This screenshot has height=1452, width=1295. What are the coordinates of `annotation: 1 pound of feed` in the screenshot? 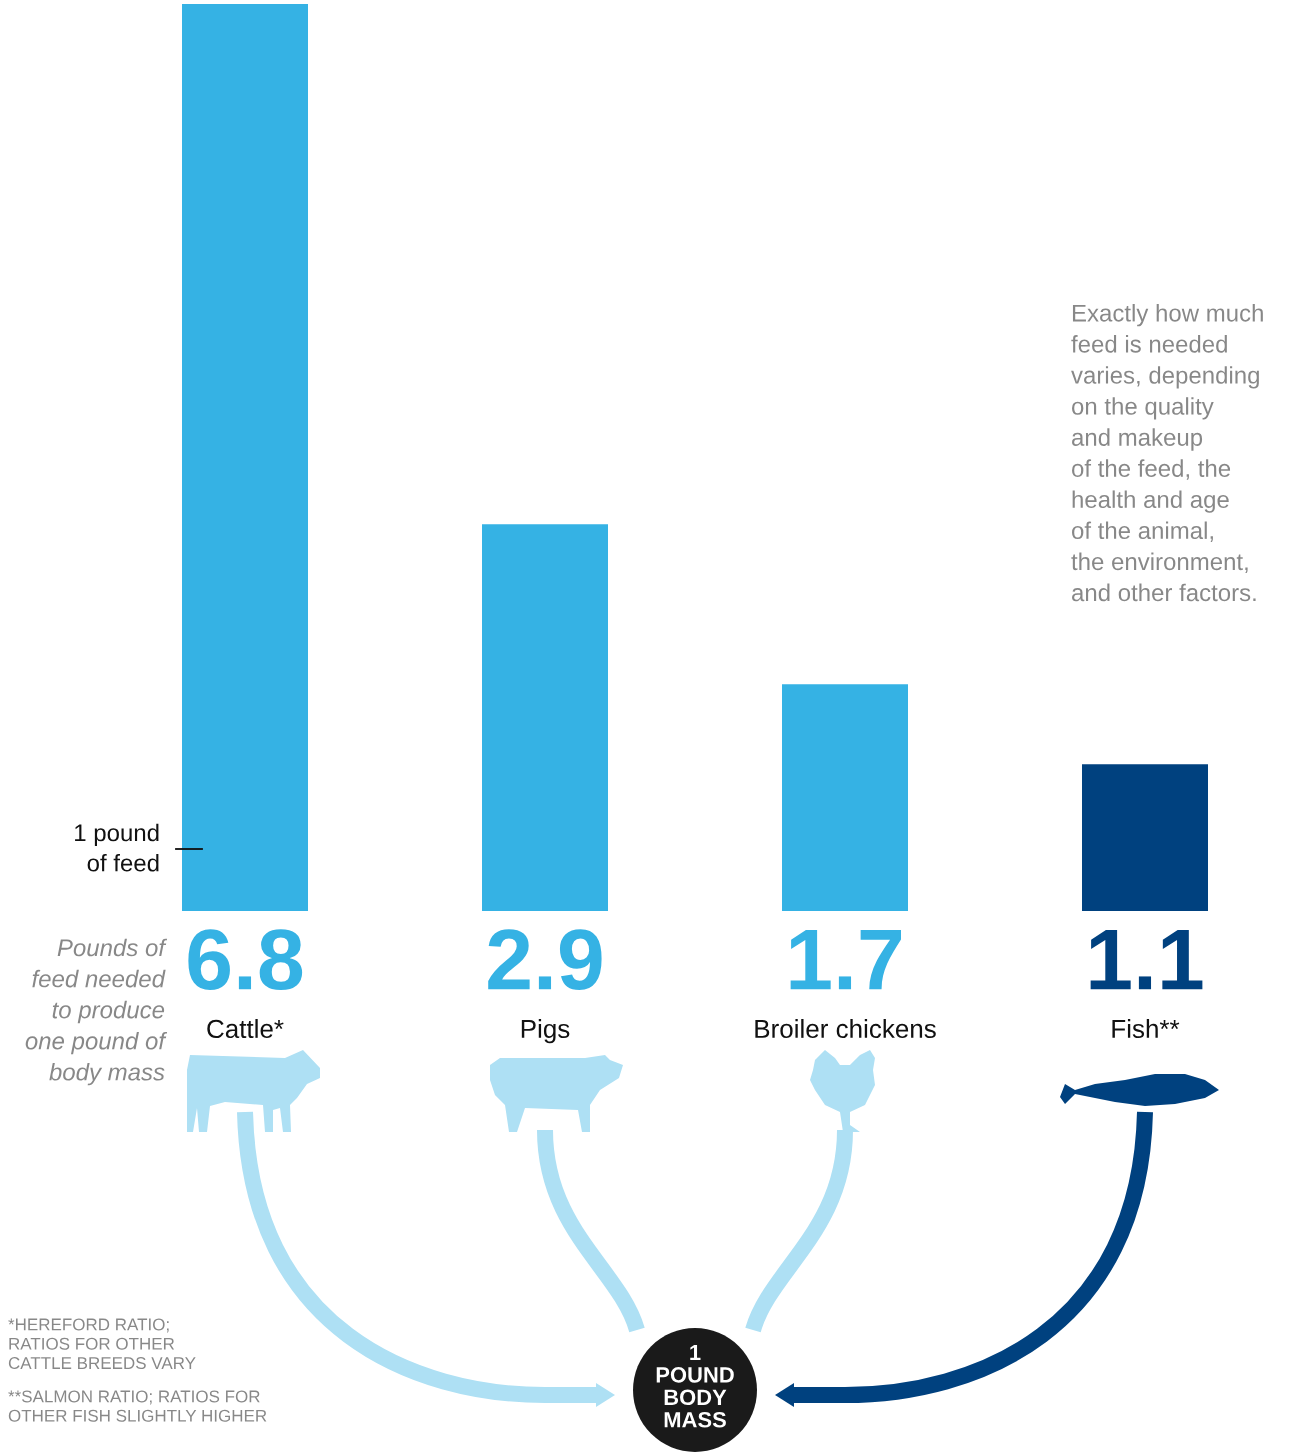 It's located at (117, 847).